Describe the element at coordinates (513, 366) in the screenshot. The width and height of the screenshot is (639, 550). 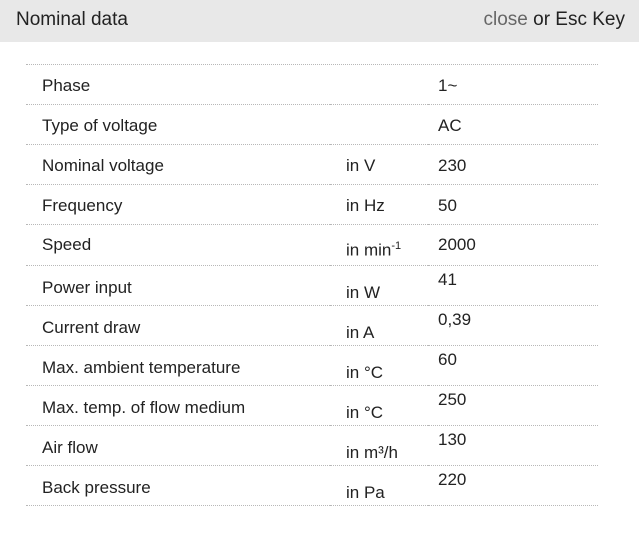
I see `row-value: 60` at that location.